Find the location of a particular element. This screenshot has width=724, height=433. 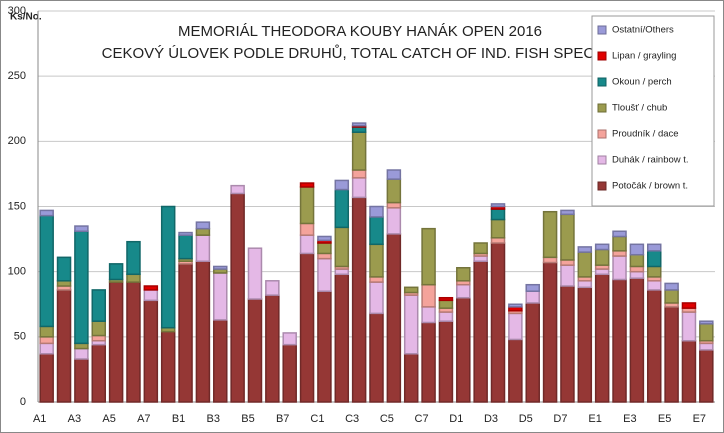

x-tick-label: B7 is located at coordinates (282, 419).